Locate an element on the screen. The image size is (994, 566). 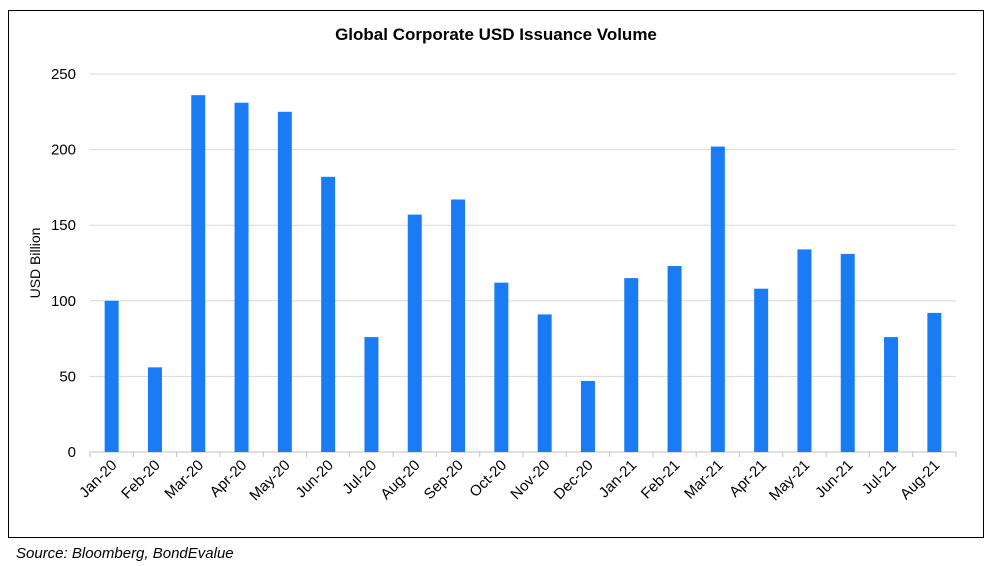
y-tick-label: 50 is located at coordinates (67, 376).